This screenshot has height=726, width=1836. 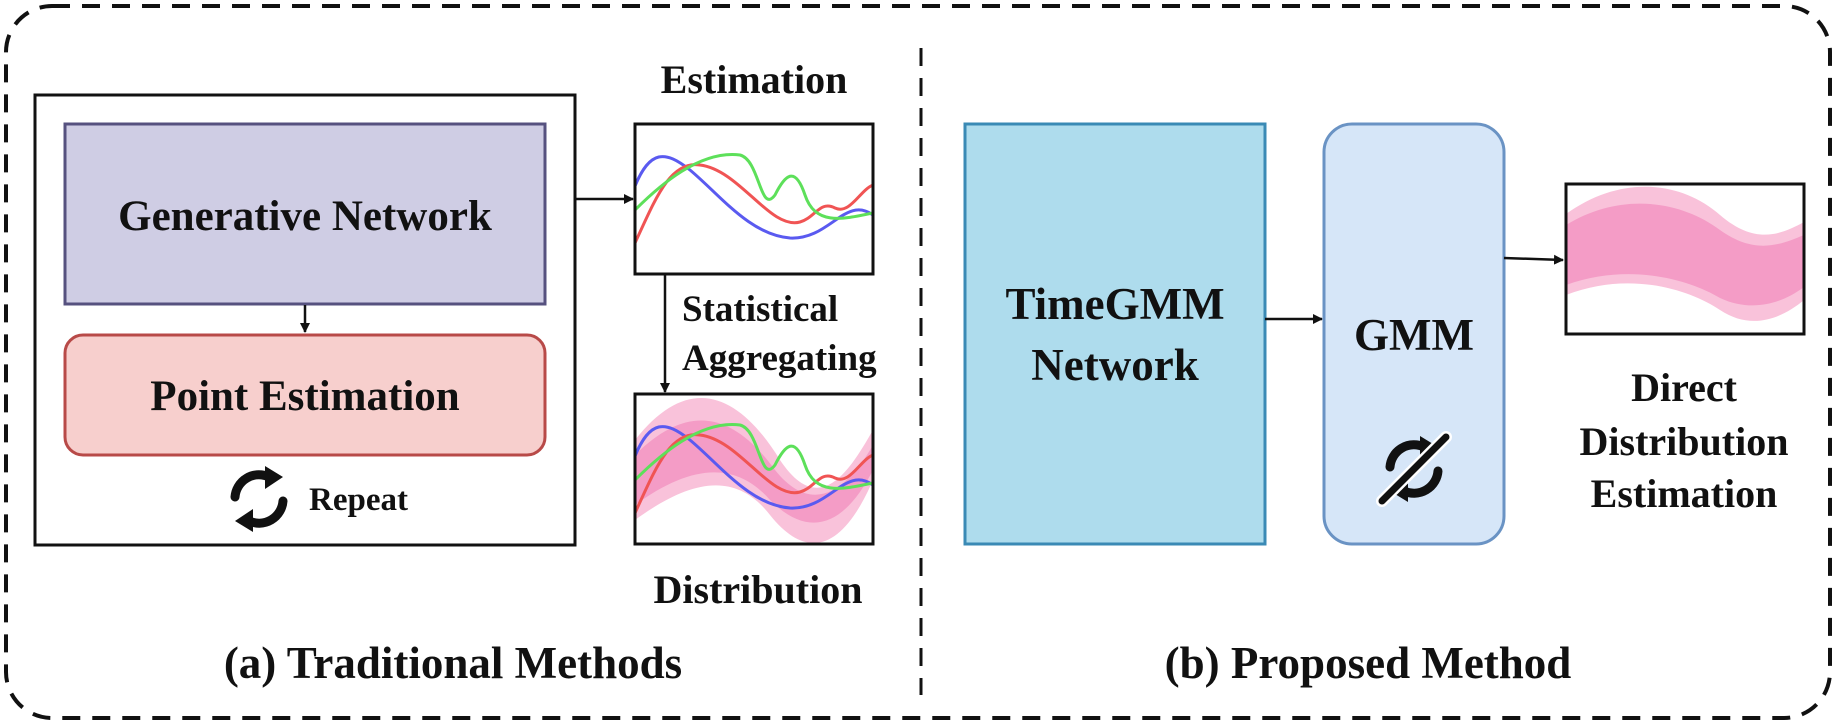 I want to click on point-estimation-box, so click(x=305, y=395).